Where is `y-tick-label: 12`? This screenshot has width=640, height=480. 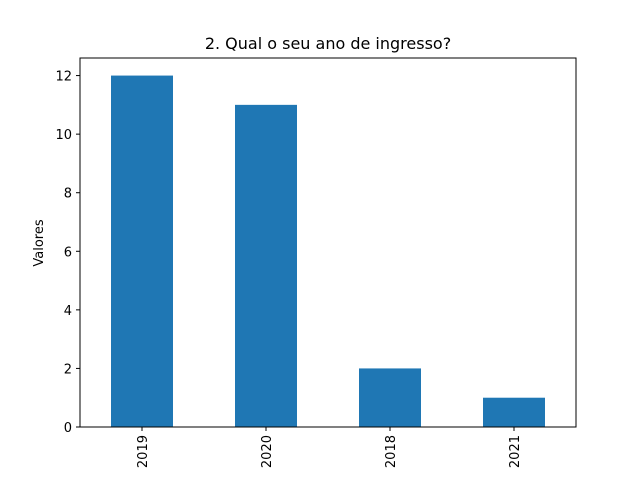
y-tick-label: 12 is located at coordinates (63, 77).